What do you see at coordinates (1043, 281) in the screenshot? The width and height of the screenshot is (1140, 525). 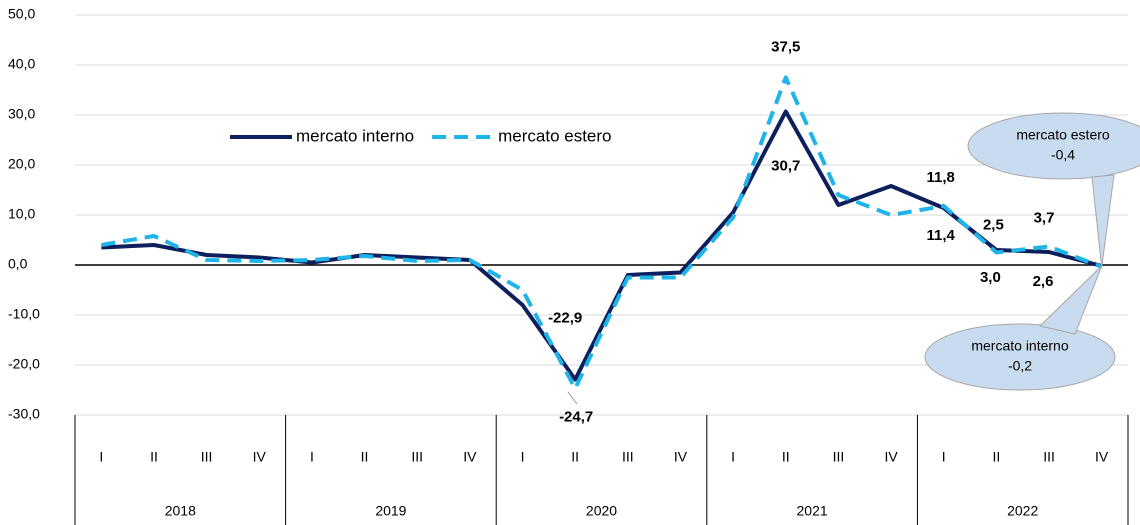 I see `data-label: 2,6` at bounding box center [1043, 281].